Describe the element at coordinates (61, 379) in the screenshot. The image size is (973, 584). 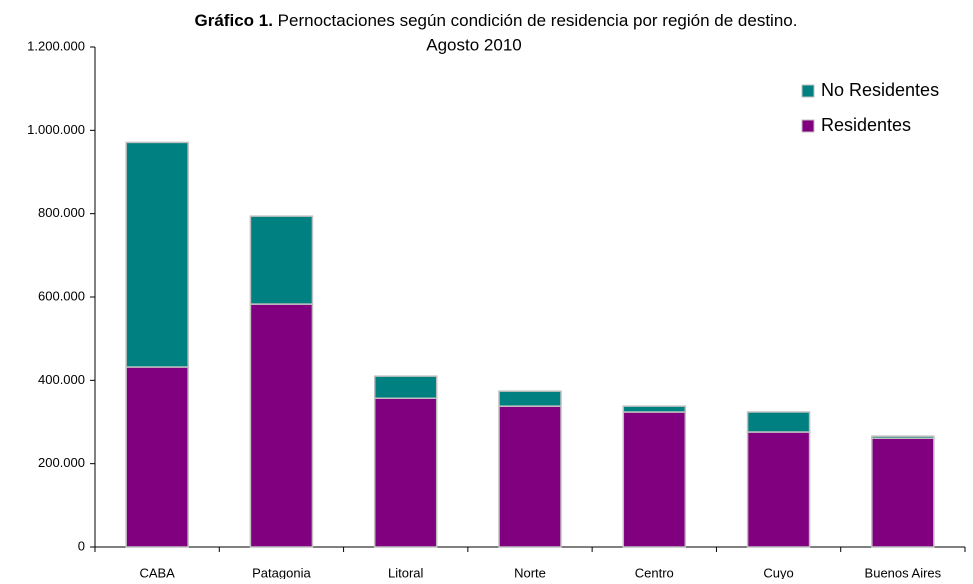
I see `y-tick-label: 400.000` at that location.